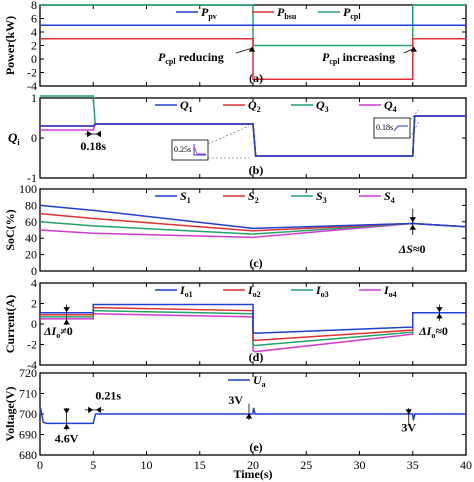 The width and height of the screenshot is (474, 482). I want to click on annotation-label: ΔIo≠0, so click(58, 332).